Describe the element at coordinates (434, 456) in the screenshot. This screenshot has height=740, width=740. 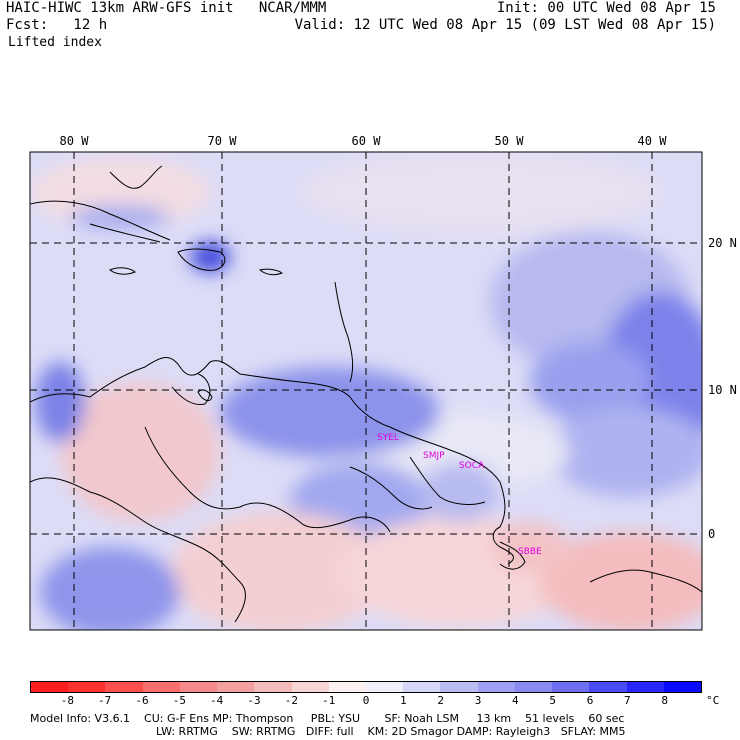
I see `station-smjp: SMJP` at that location.